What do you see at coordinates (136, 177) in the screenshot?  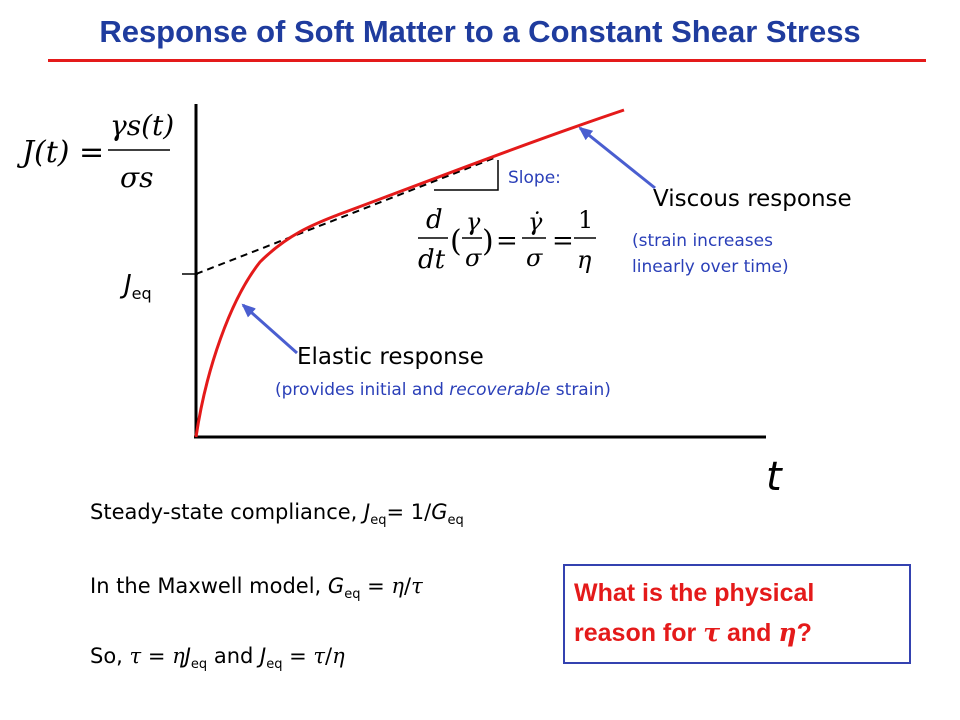 I see `formula-denominator: σs` at bounding box center [136, 177].